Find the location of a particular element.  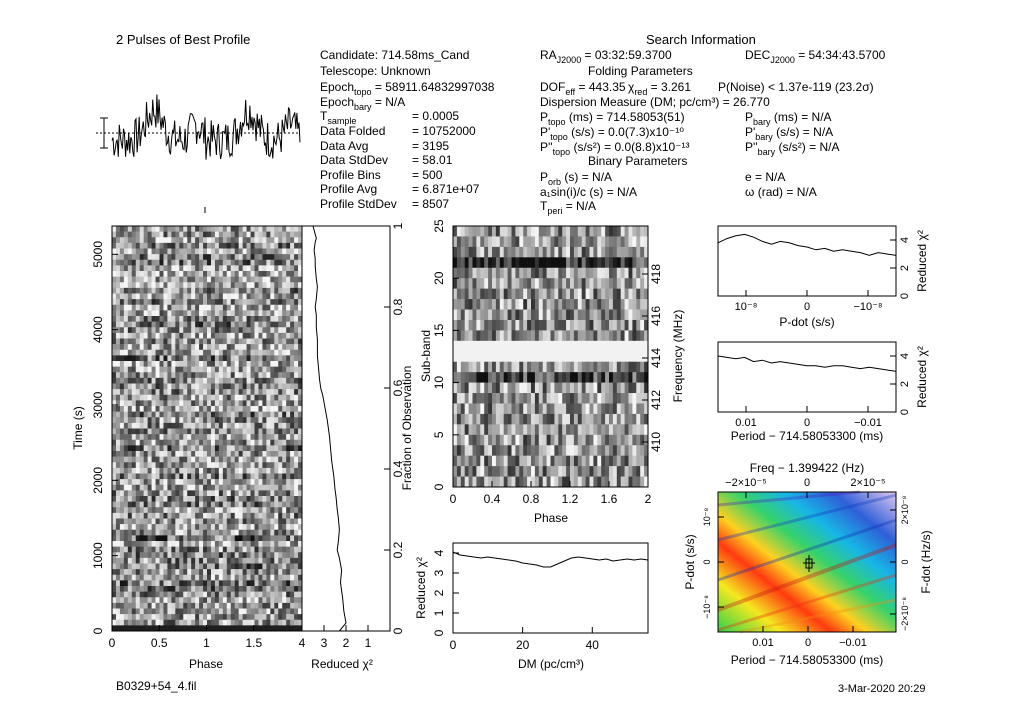

time-chi-y-tick-1: 0.2 is located at coordinates (398, 549).